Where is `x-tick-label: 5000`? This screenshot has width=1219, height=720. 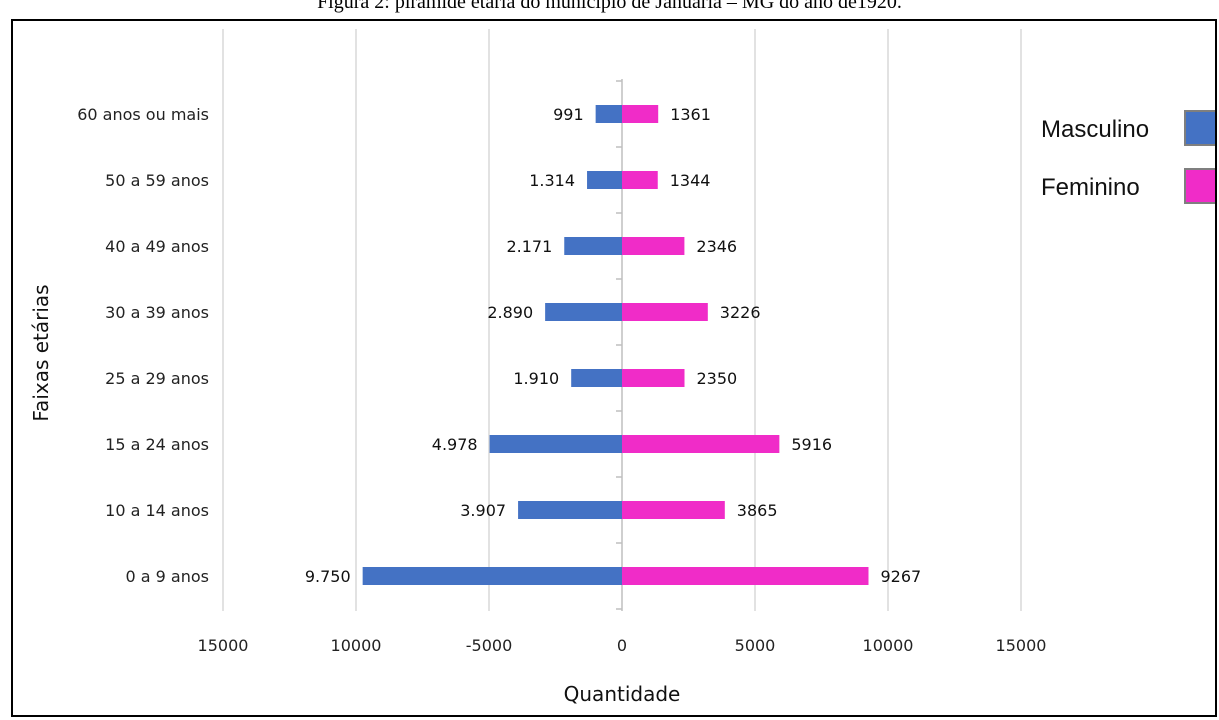
x-tick-label: 5000 is located at coordinates (755, 645).